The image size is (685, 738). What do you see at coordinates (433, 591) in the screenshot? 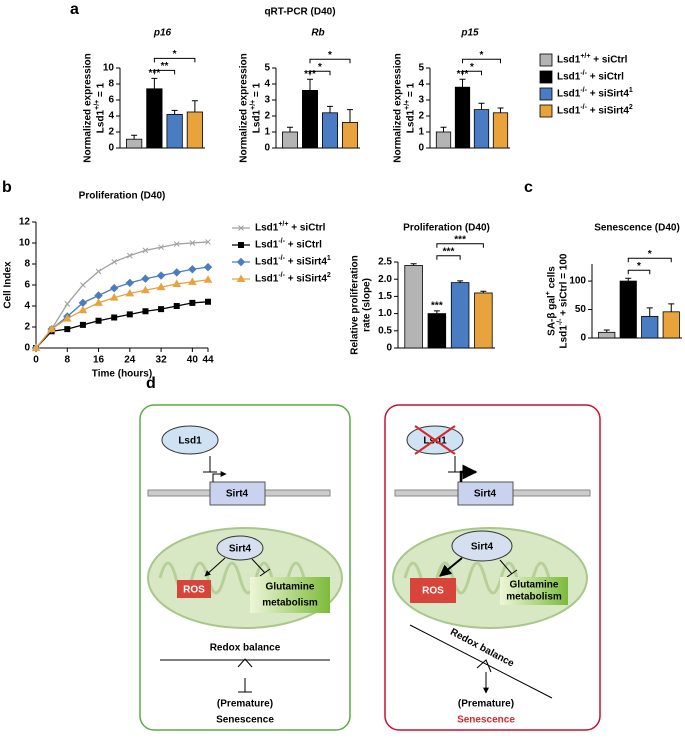
I see `ros-label: ROS` at bounding box center [433, 591].